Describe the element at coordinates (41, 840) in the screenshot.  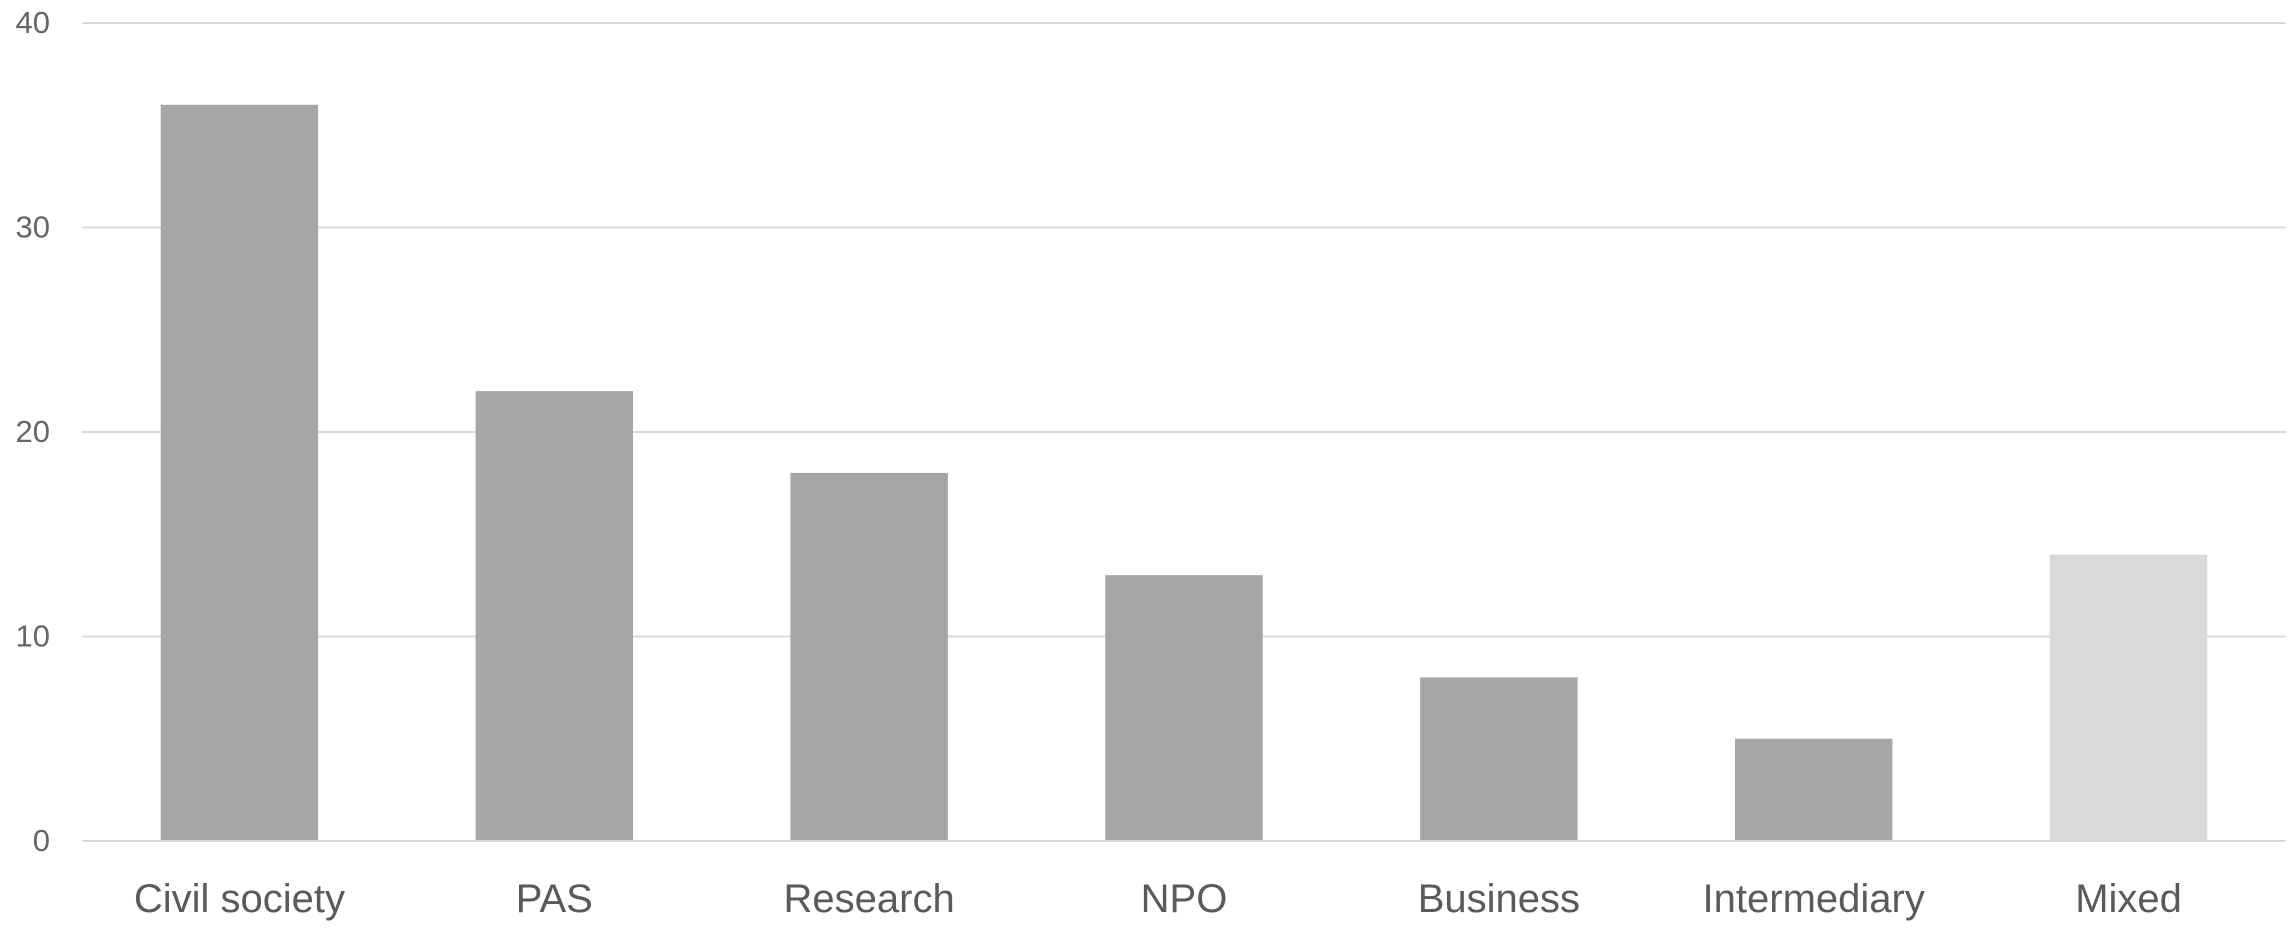
I see `y-tick-label: 0` at that location.